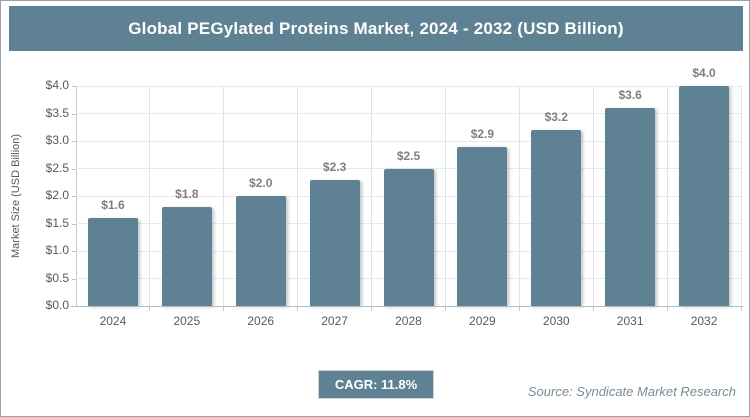  What do you see at coordinates (630, 207) in the screenshot?
I see `bar-2031` at bounding box center [630, 207].